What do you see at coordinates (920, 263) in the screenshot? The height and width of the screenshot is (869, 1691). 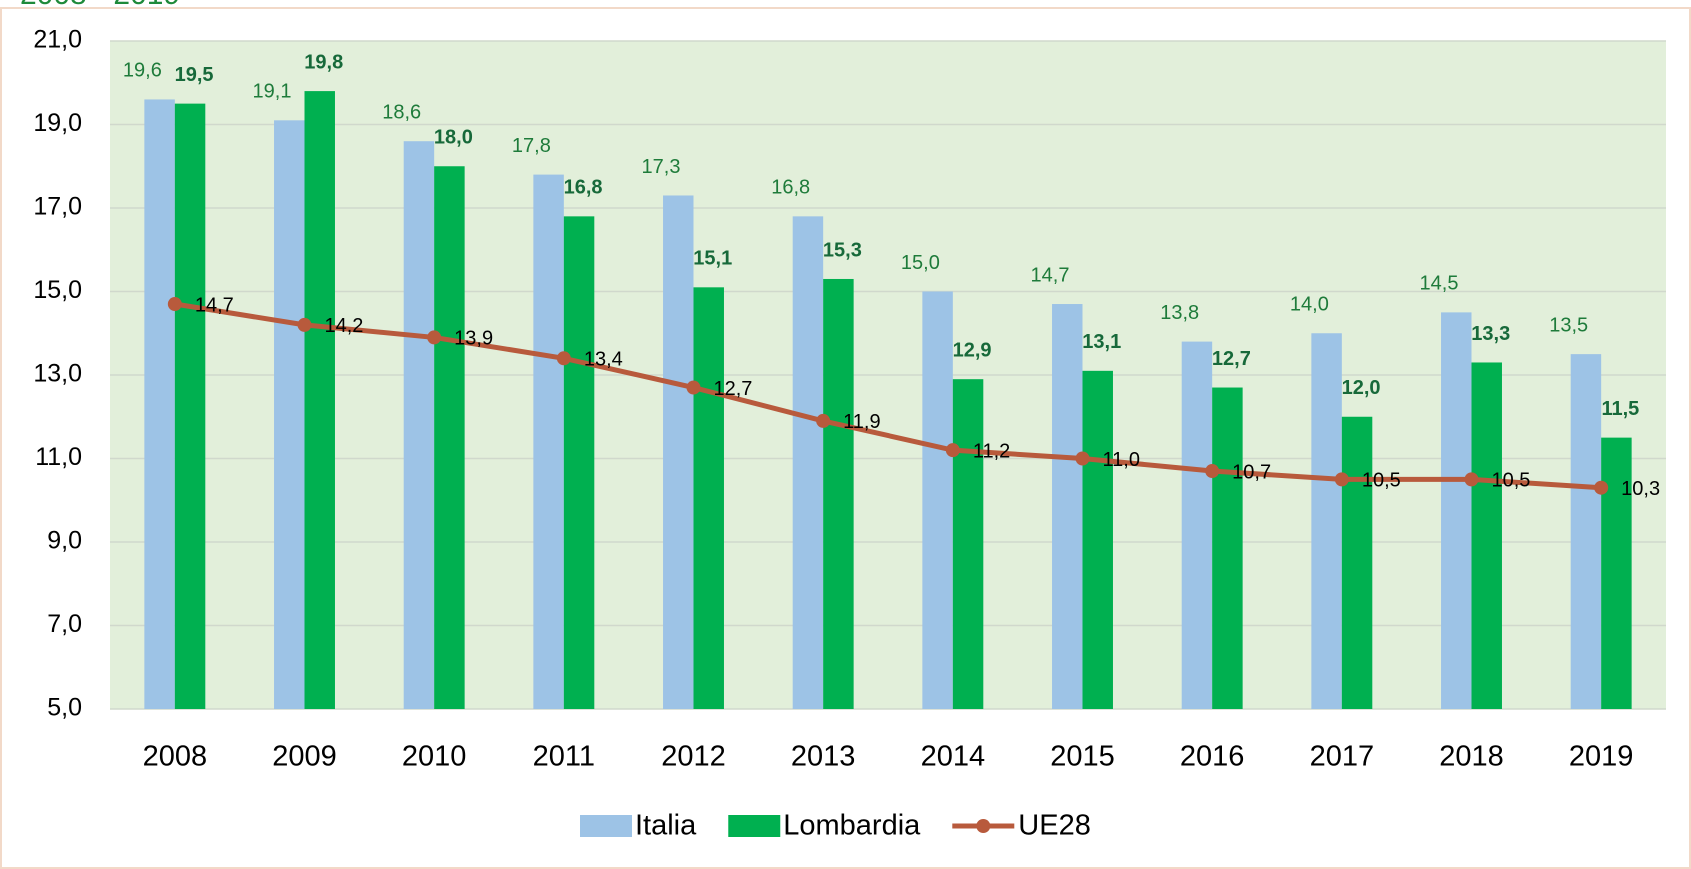 I see `italia-label: 15,0` at bounding box center [920, 263].